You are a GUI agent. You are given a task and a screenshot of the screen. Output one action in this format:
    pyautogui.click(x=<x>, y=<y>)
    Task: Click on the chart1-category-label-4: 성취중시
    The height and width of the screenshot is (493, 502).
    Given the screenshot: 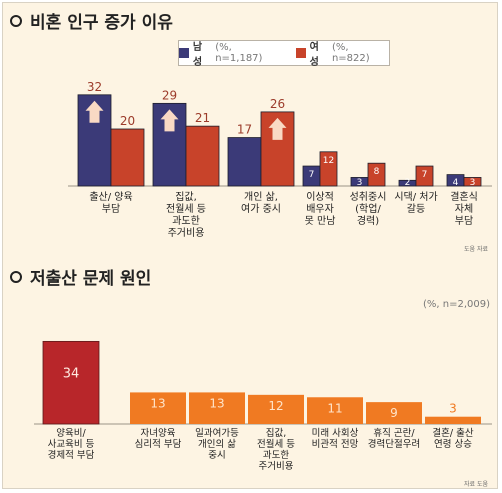 What is the action you would take?
    pyautogui.click(x=368, y=197)
    